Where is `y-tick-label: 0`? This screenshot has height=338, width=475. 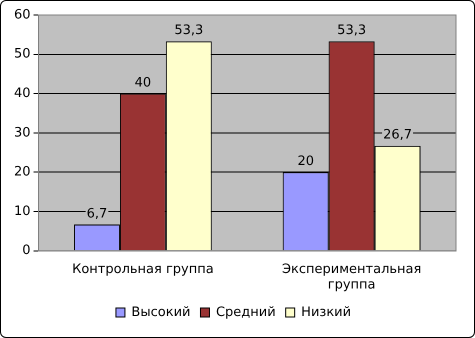
y-tick-label: 0 is located at coordinates (26, 250).